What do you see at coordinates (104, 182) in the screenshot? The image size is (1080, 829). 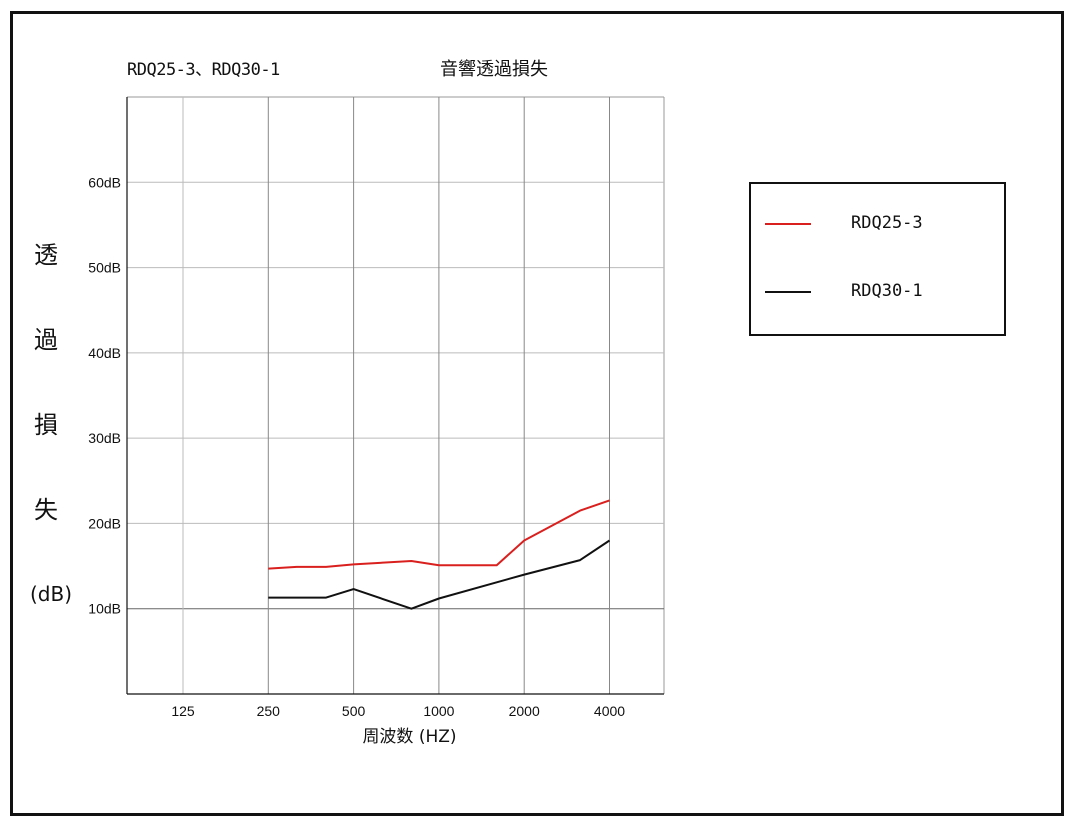 I see `y-tick-label: 60dB` at bounding box center [104, 182].